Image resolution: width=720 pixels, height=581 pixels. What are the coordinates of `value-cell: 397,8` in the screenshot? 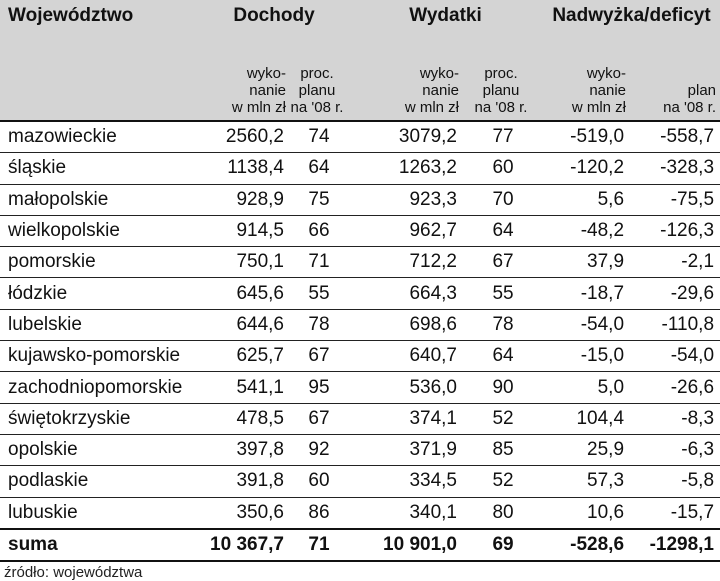 It's located at (245, 449).